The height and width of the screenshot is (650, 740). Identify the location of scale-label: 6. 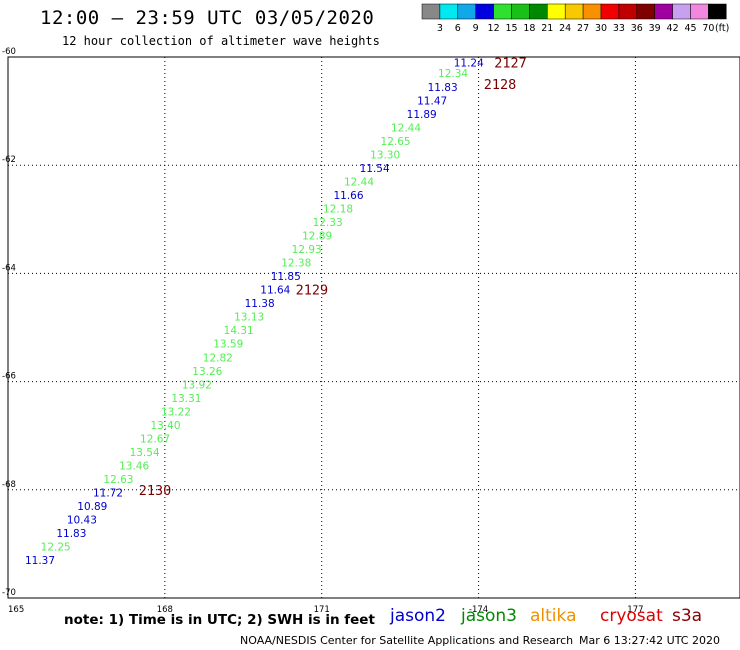
(458, 28).